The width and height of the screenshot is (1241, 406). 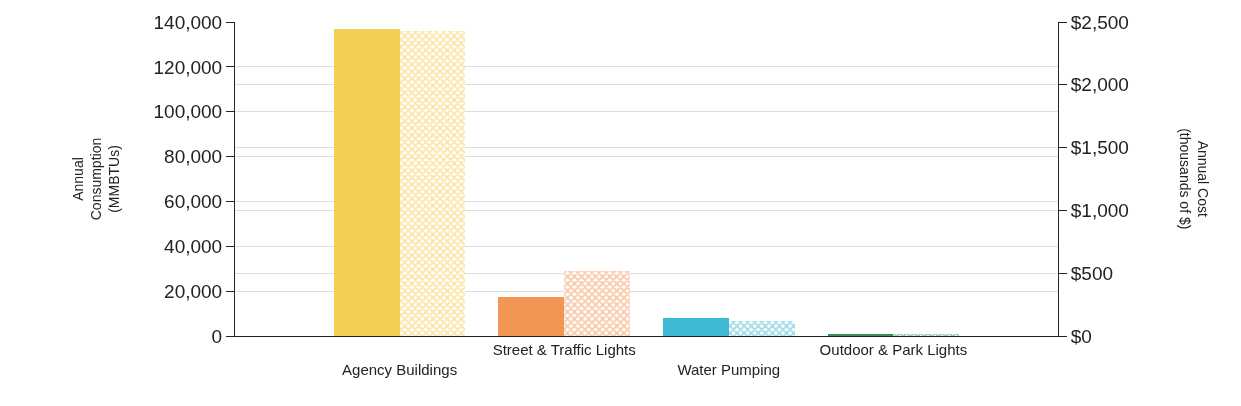 What do you see at coordinates (564, 349) in the screenshot?
I see `x-tick-label: Street & Traffic Lights` at bounding box center [564, 349].